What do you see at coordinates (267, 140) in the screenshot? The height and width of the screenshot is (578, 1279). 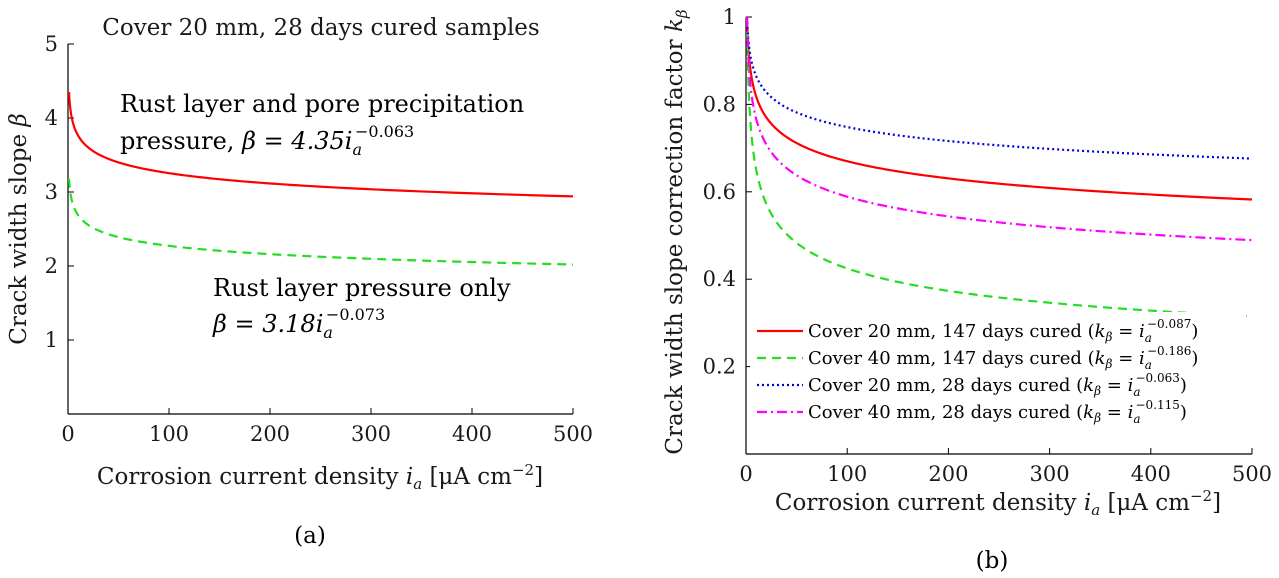 I see `annotation-1-line2: pressure, β = 4.35ia−0.063` at bounding box center [267, 140].